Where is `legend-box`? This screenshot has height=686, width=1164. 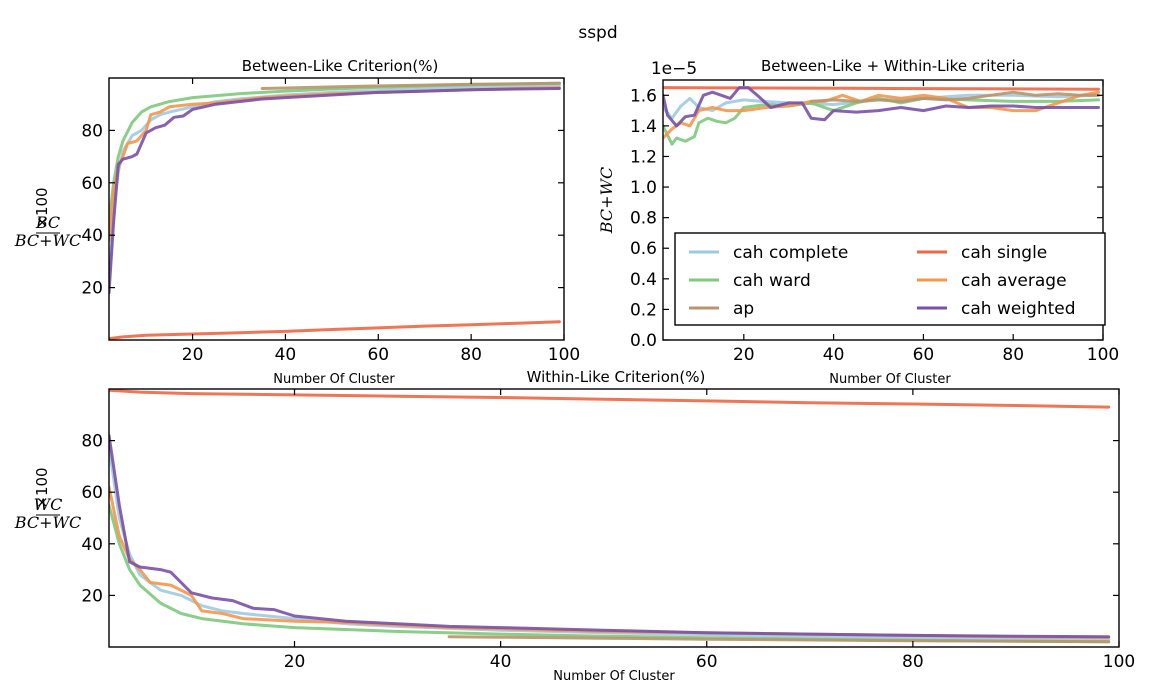
legend-box is located at coordinates (890, 279).